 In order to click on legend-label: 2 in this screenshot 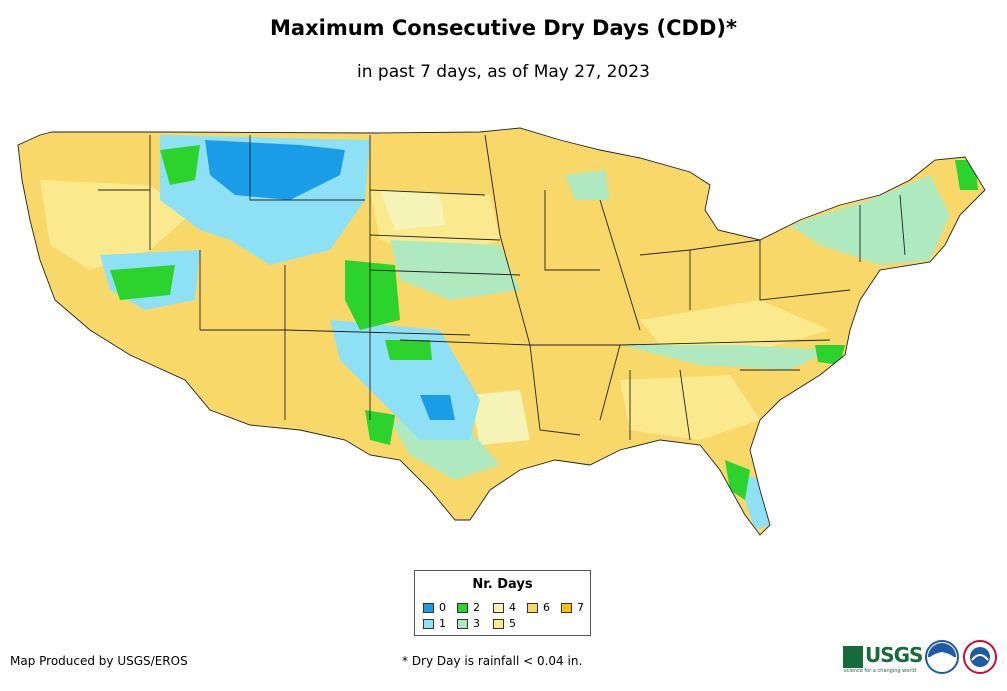, I will do `click(476, 607)`.